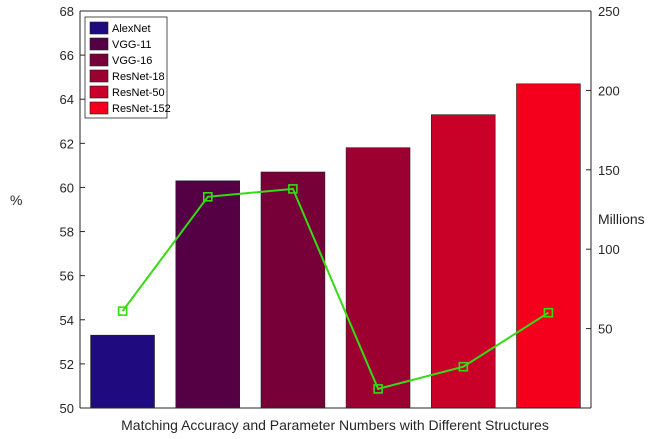 Image resolution: width=664 pixels, height=439 pixels. Describe the element at coordinates (67, 55) in the screenshot. I see `left-tick-label: 66` at that location.